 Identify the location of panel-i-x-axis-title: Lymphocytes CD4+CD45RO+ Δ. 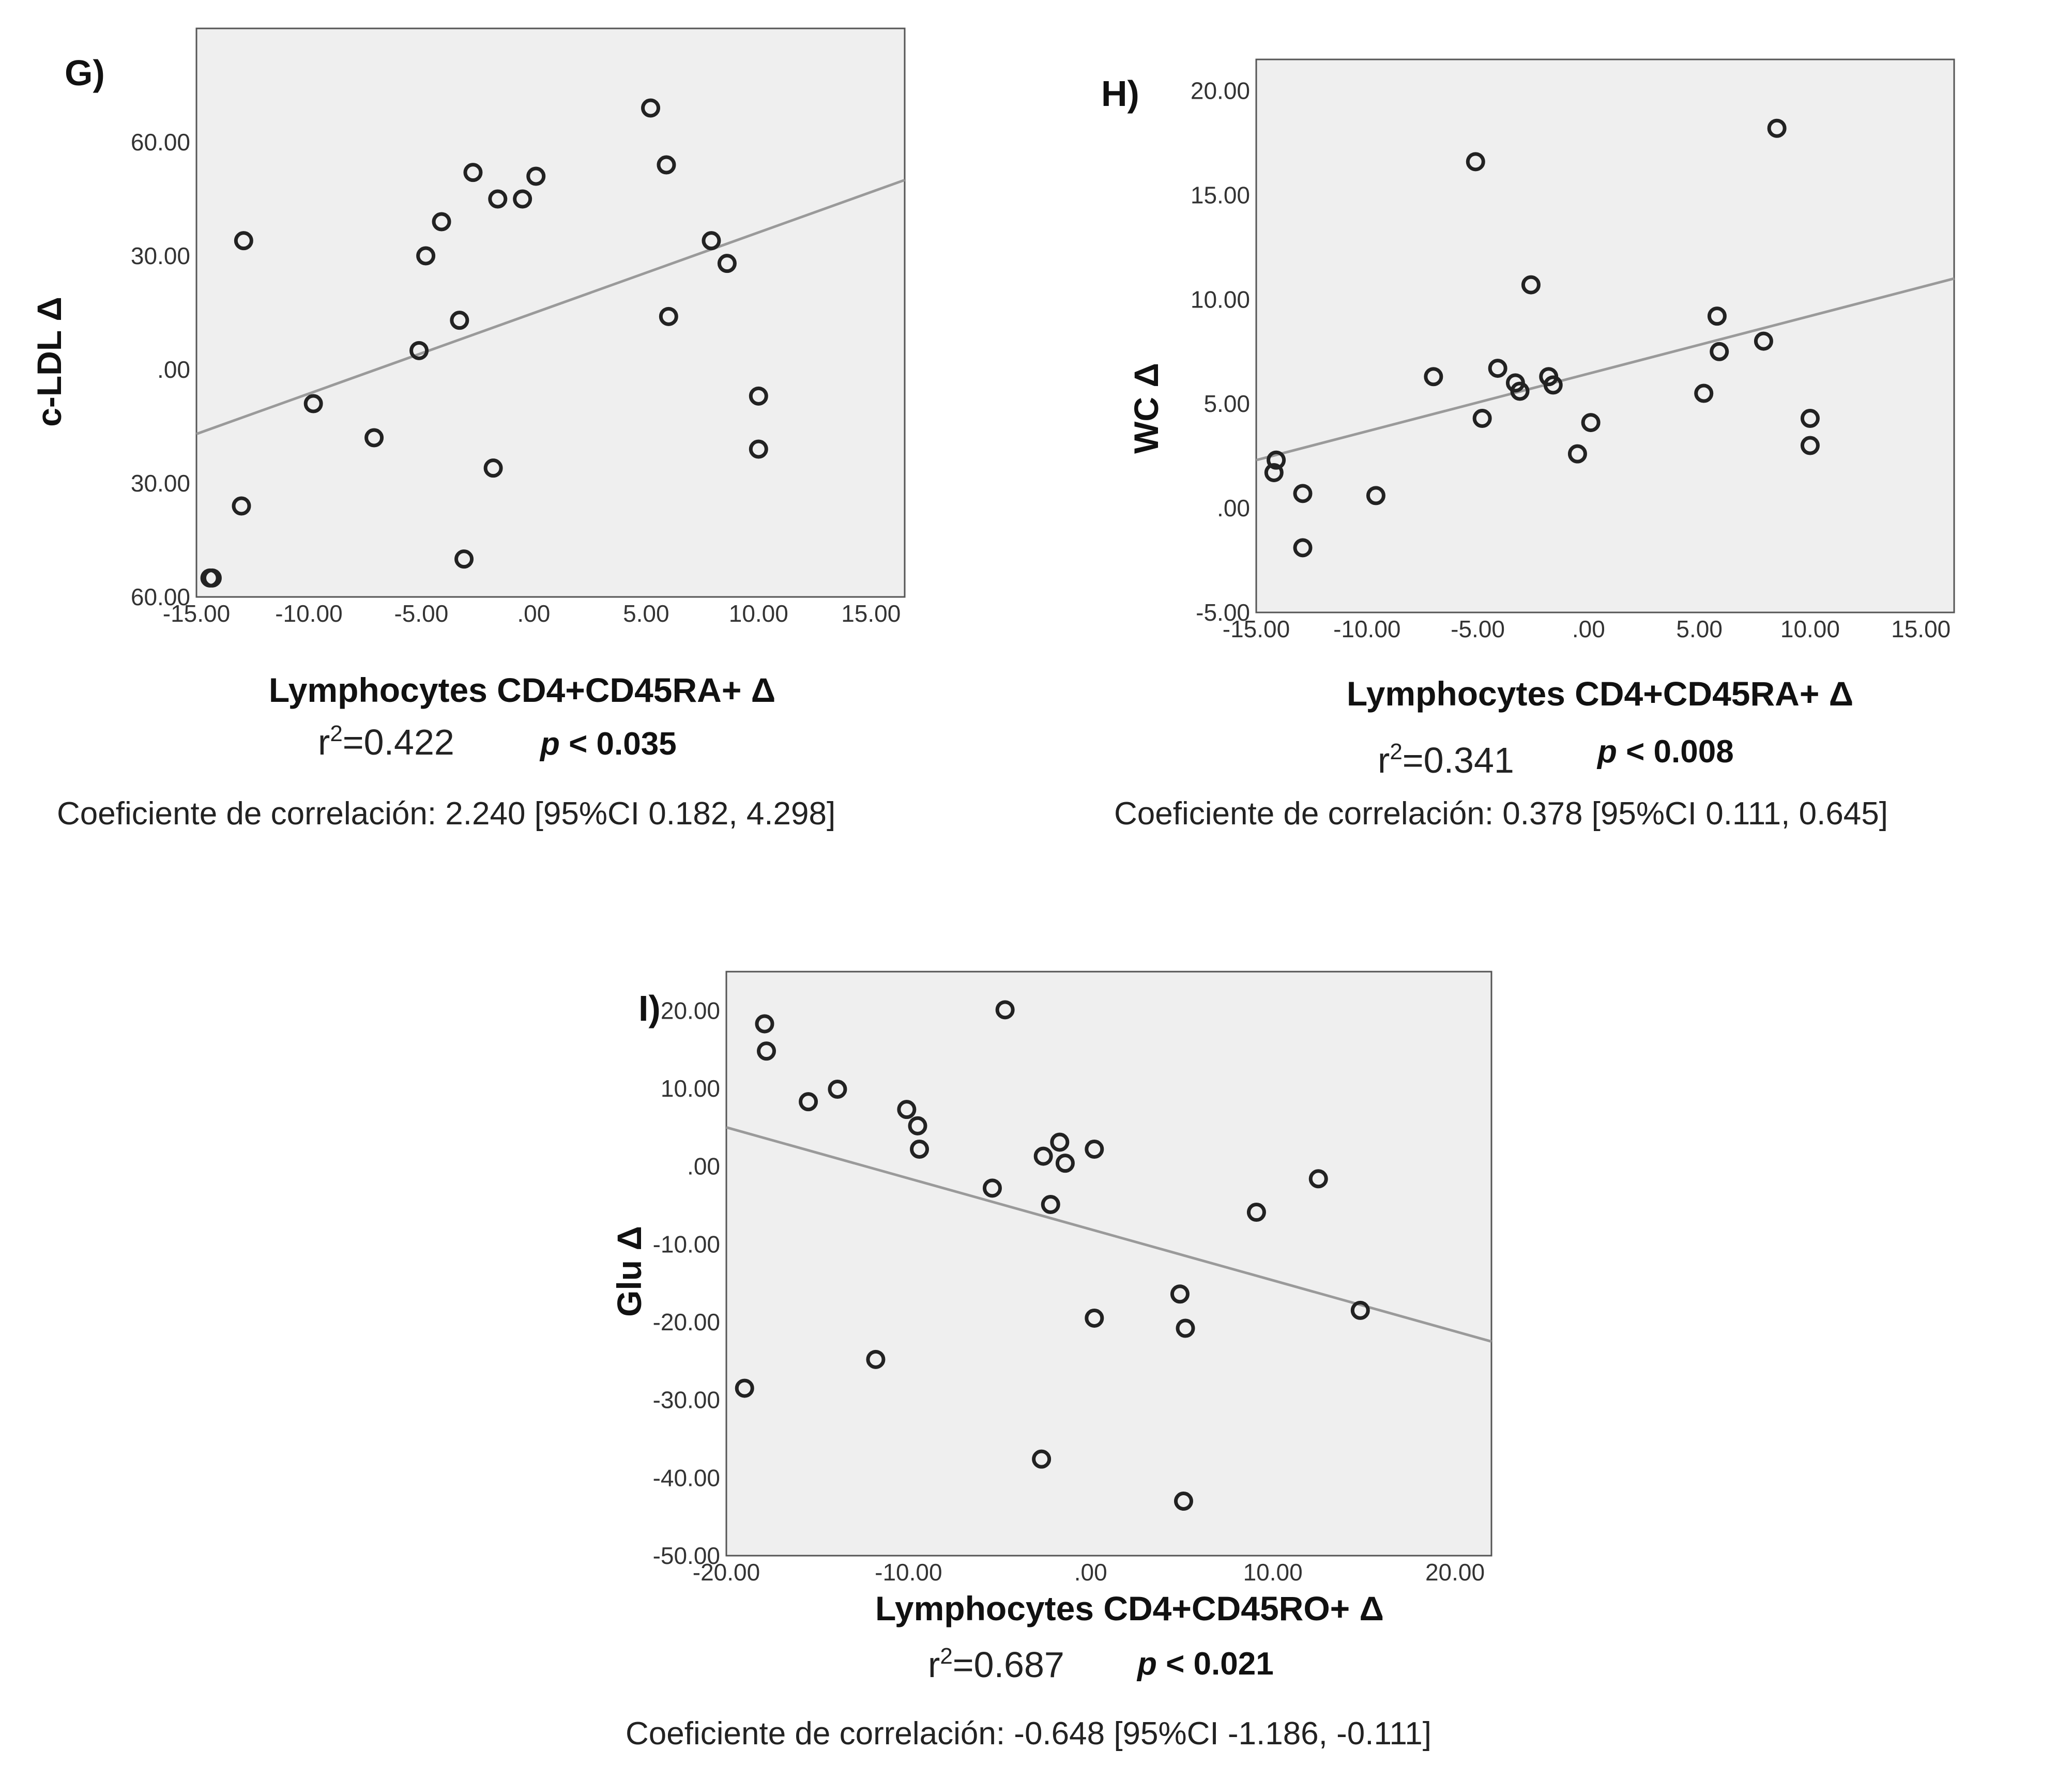
(1129, 1608).